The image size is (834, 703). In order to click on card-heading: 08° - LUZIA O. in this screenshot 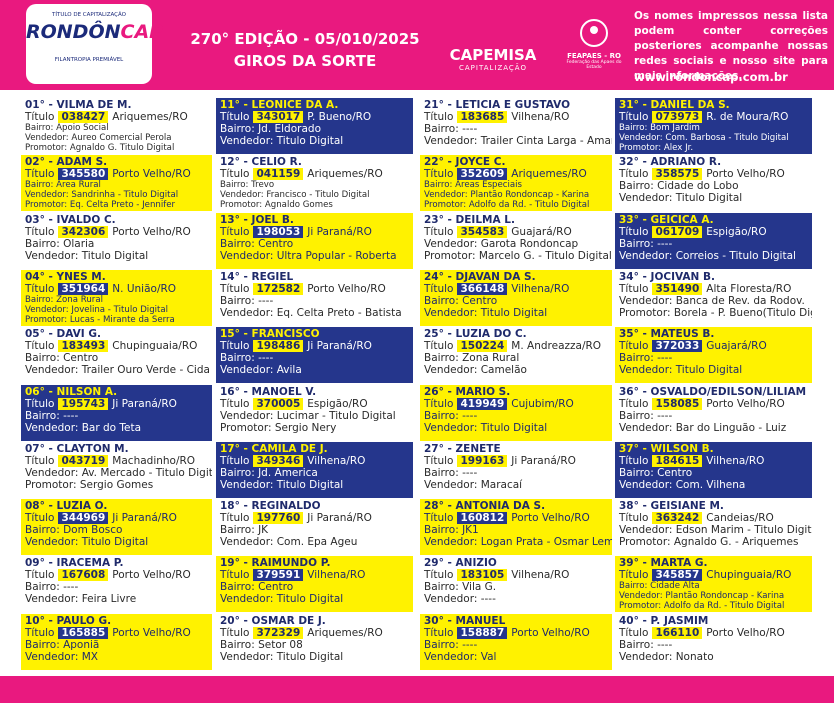, I will do `click(66, 506)`.